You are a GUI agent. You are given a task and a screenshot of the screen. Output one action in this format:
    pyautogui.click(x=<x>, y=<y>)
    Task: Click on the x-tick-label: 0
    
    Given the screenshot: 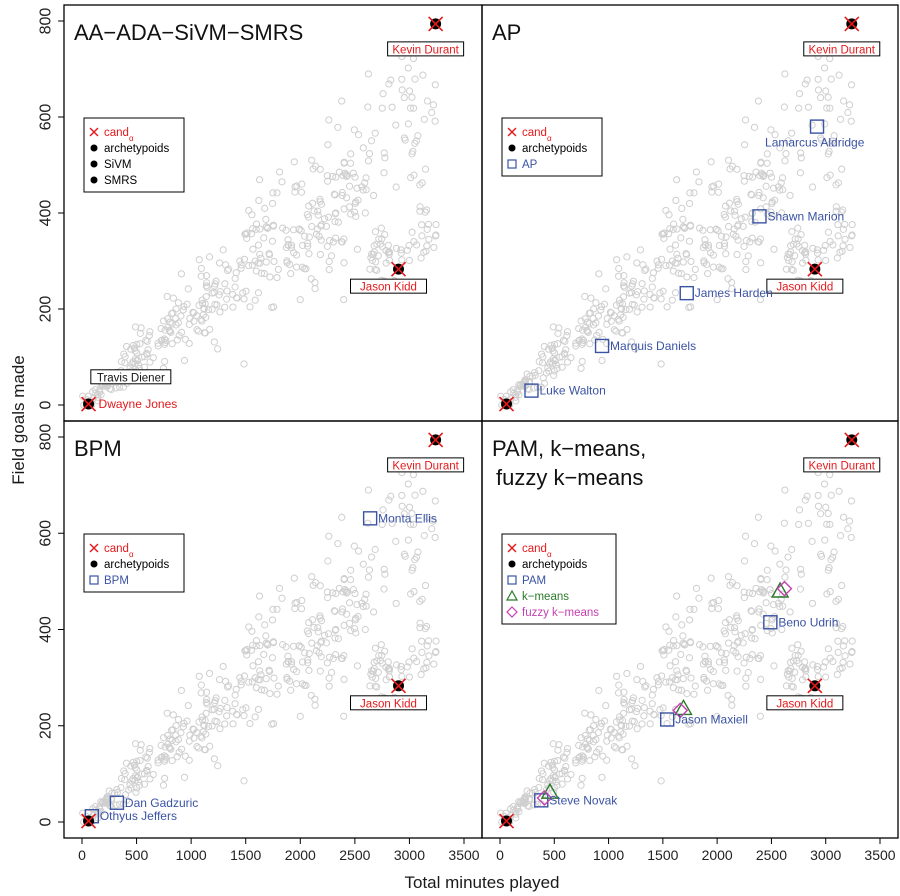 What is the action you would take?
    pyautogui.click(x=500, y=855)
    